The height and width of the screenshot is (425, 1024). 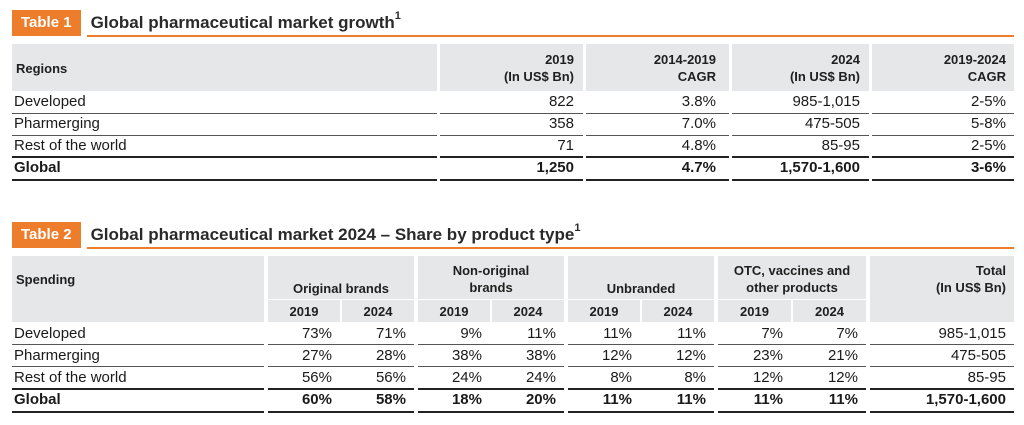 I want to click on t2-row1-value: 11%, so click(x=691, y=333).